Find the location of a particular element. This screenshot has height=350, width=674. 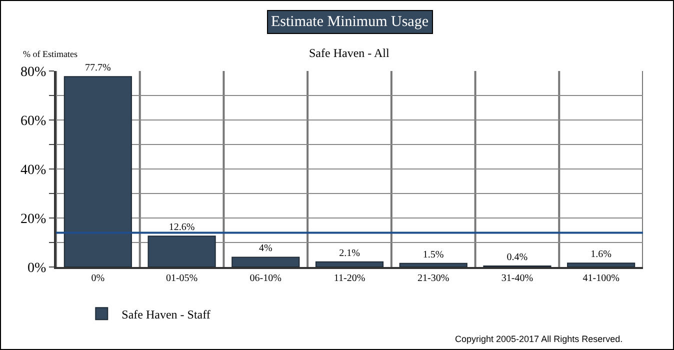

y-tick-label: 80% is located at coordinates (33, 72).